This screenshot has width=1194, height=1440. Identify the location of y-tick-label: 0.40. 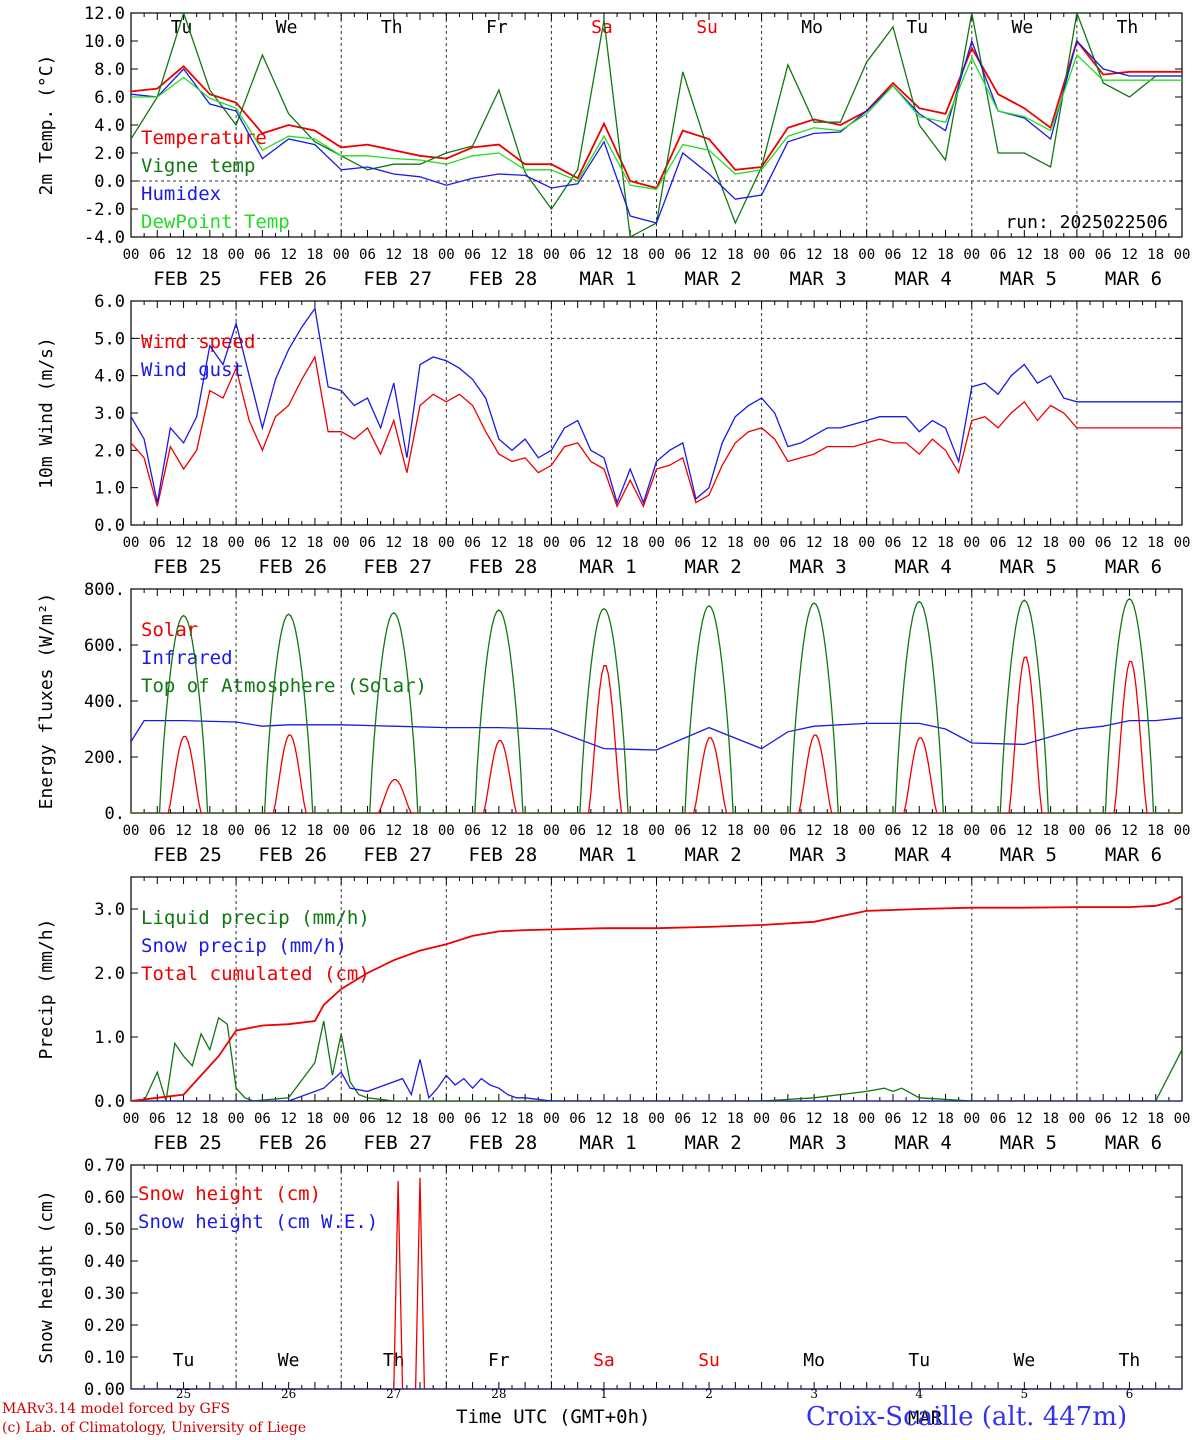
(104, 1262).